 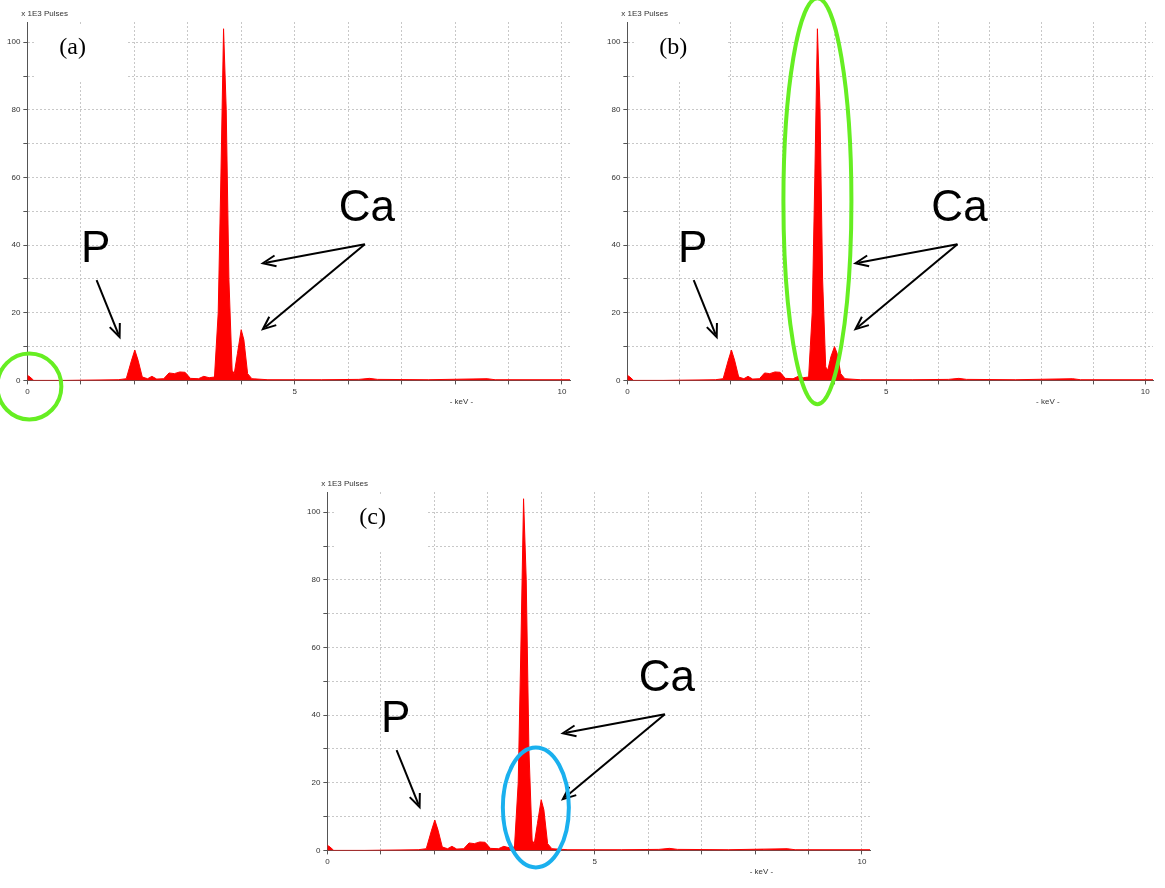 I want to click on text: (a), so click(x=72, y=46).